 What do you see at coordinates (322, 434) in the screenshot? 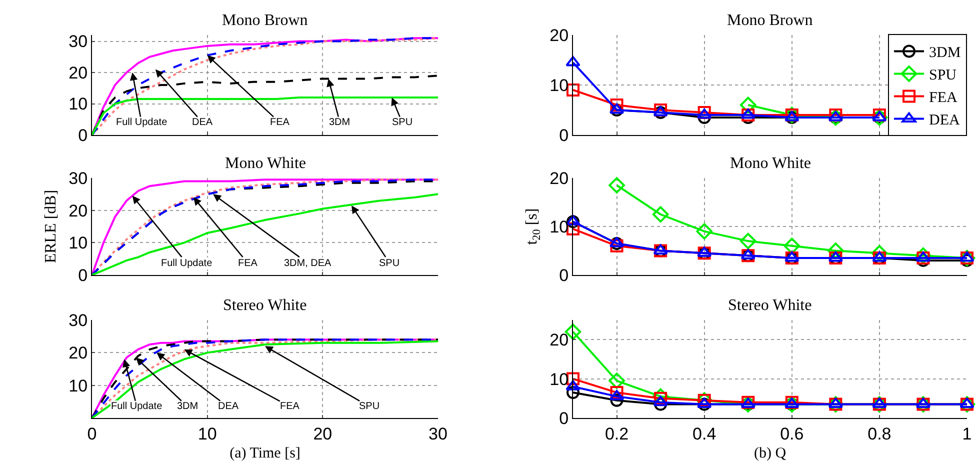
I see `x-tick-label: 20` at bounding box center [322, 434].